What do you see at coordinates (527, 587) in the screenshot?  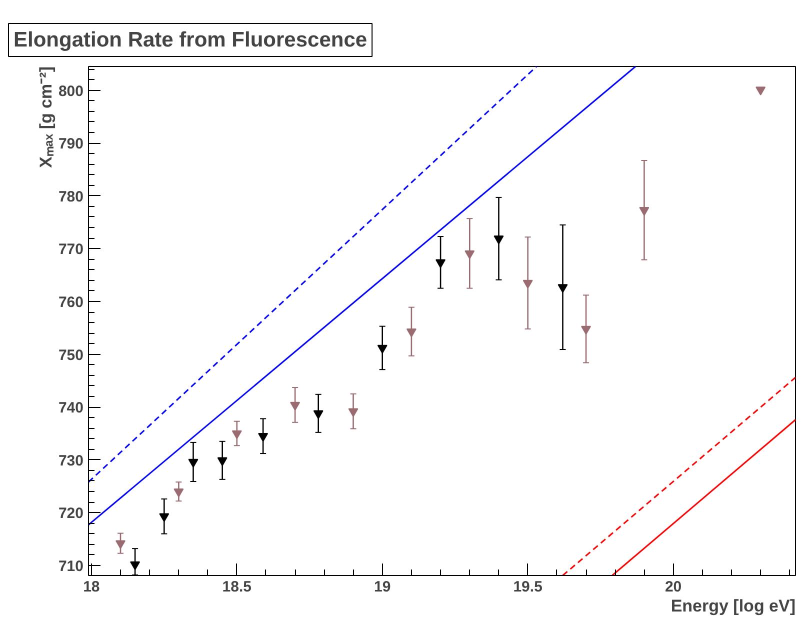 I see `x-tick-label: 19.5` at bounding box center [527, 587].